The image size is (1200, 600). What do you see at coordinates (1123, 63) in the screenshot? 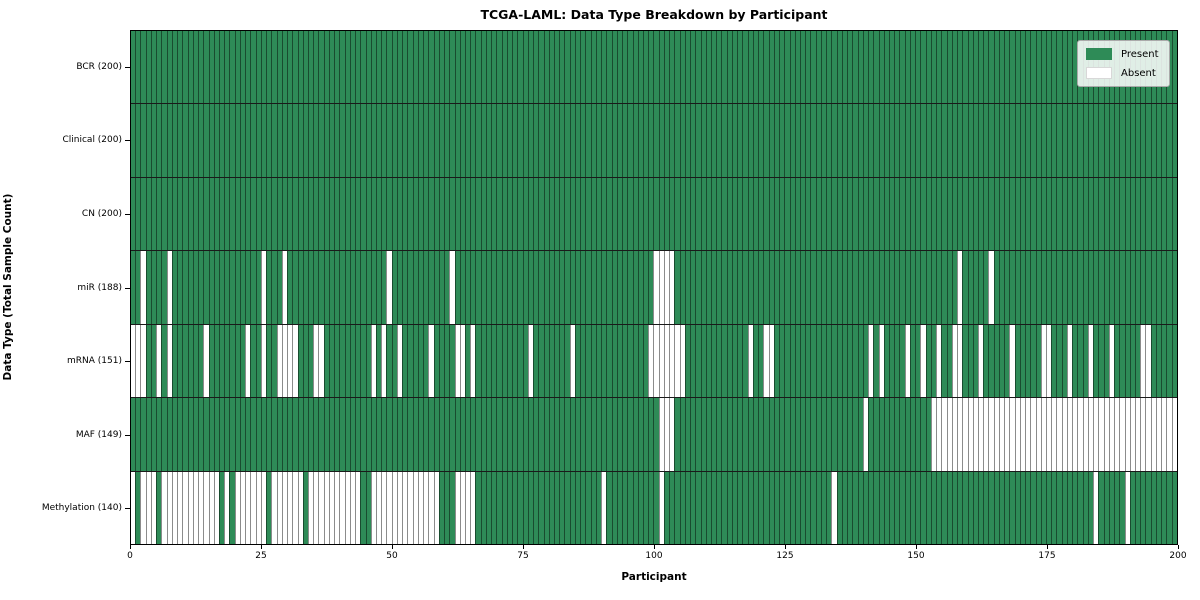
I see `legend: Present Absent` at bounding box center [1123, 63].